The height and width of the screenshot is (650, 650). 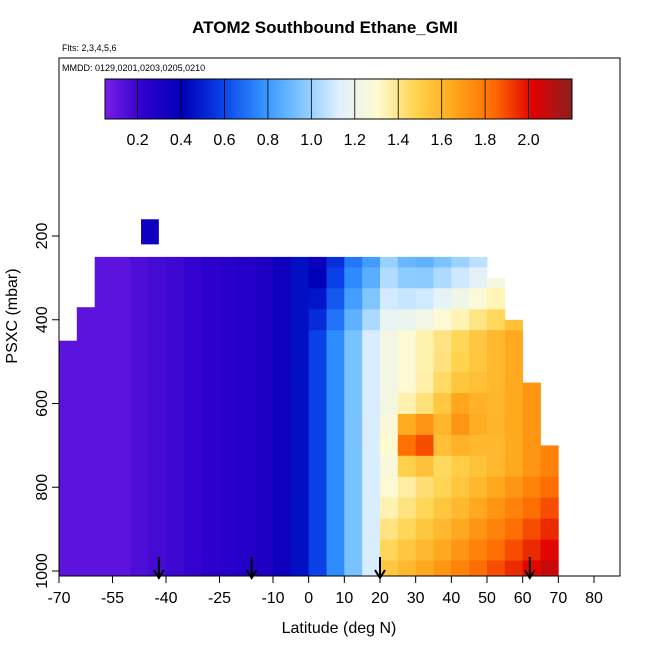 What do you see at coordinates (594, 598) in the screenshot?
I see `x-tick-label: 80` at bounding box center [594, 598].